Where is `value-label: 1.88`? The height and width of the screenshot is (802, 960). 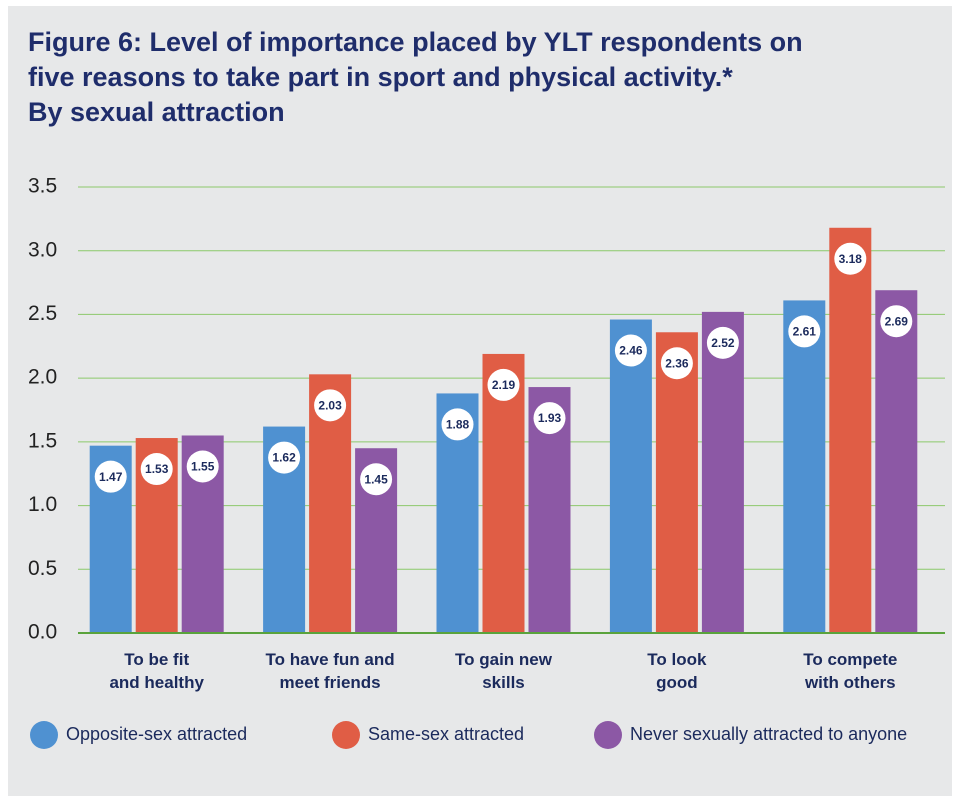 value-label: 1.88 is located at coordinates (458, 425).